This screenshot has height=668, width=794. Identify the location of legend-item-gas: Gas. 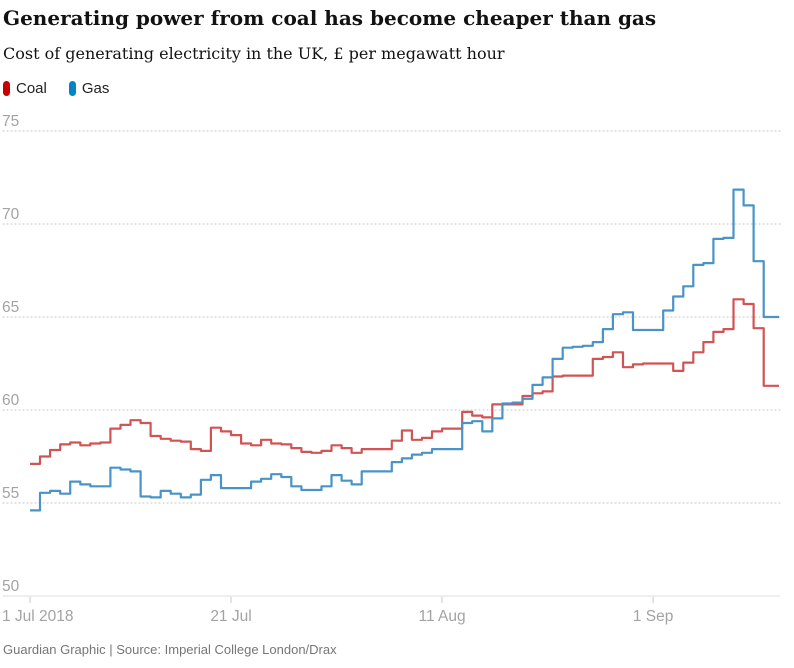
(89, 88).